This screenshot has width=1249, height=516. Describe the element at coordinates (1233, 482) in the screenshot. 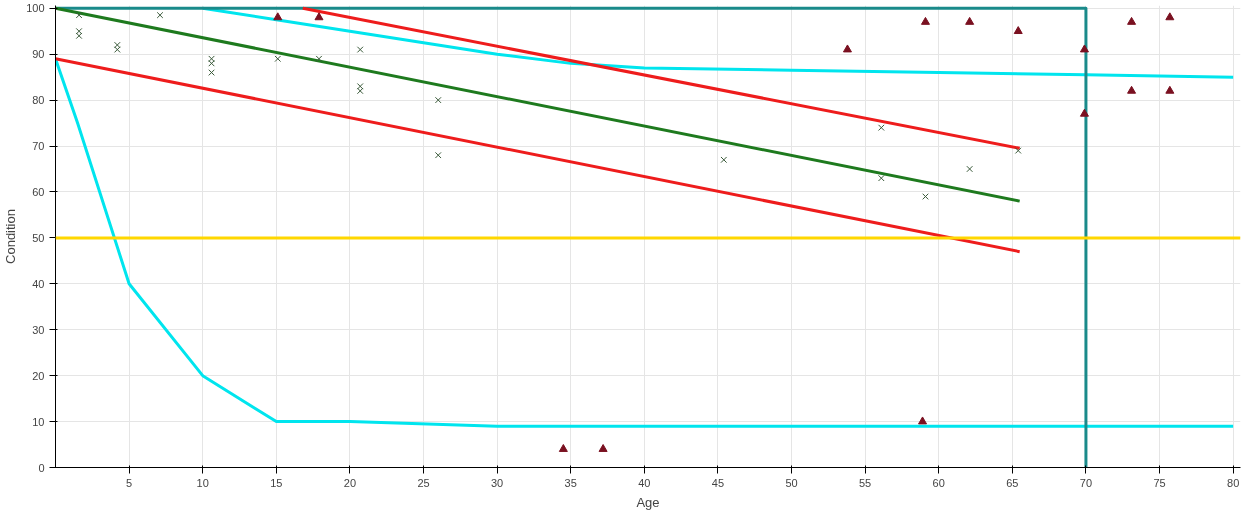

I see `x-tick-label: 80` at that location.